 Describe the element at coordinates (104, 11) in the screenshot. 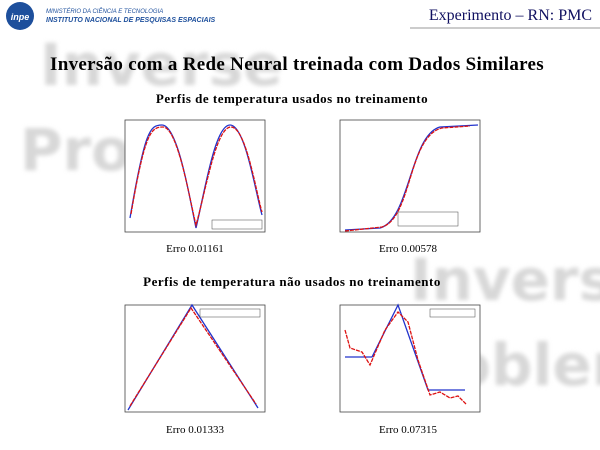

I see `ministry: MINISTÉRIO DA CIÊNCIA E TECNOLOGIA` at that location.